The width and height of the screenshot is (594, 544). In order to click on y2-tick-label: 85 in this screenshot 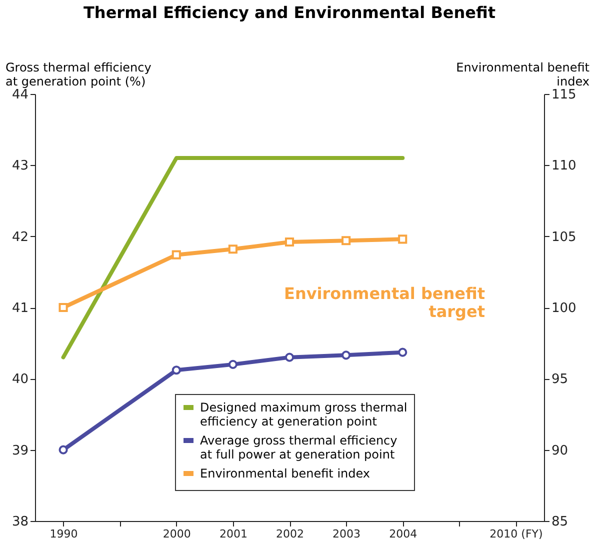, I will do `click(560, 522)`.